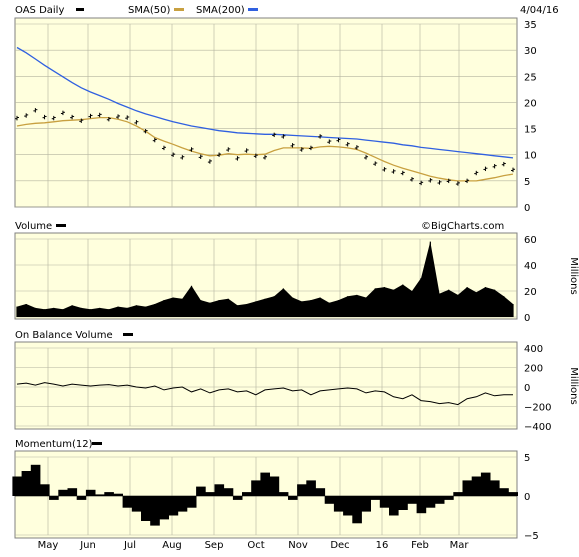  What do you see at coordinates (537, 408) in the screenshot?
I see `y-tick-label-1: −200` at bounding box center [537, 408].